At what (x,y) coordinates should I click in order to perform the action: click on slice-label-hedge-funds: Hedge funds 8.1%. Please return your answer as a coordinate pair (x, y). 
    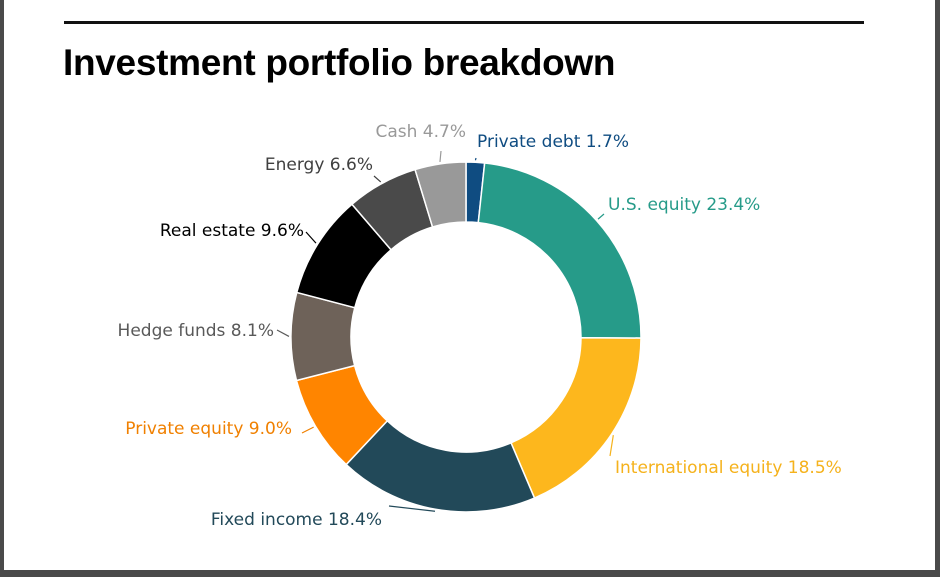
    Looking at the image, I should click on (196, 331).